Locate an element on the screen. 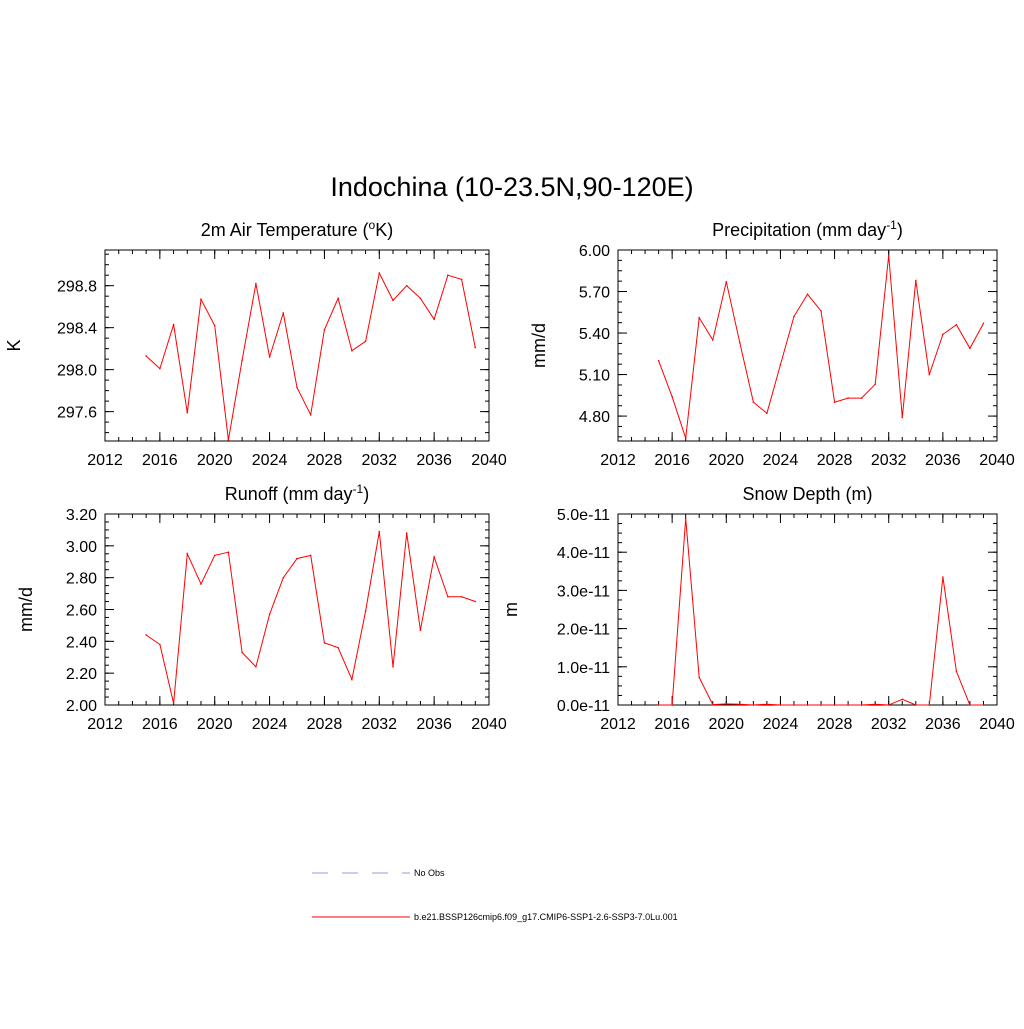 Image resolution: width=1024 pixels, height=1029 pixels. y-axis-label: K is located at coordinates (14, 345).